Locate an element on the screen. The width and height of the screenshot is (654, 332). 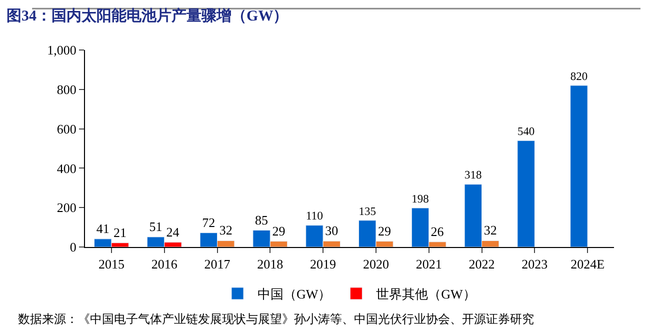
x-tick-label: 2016 is located at coordinates (164, 264).